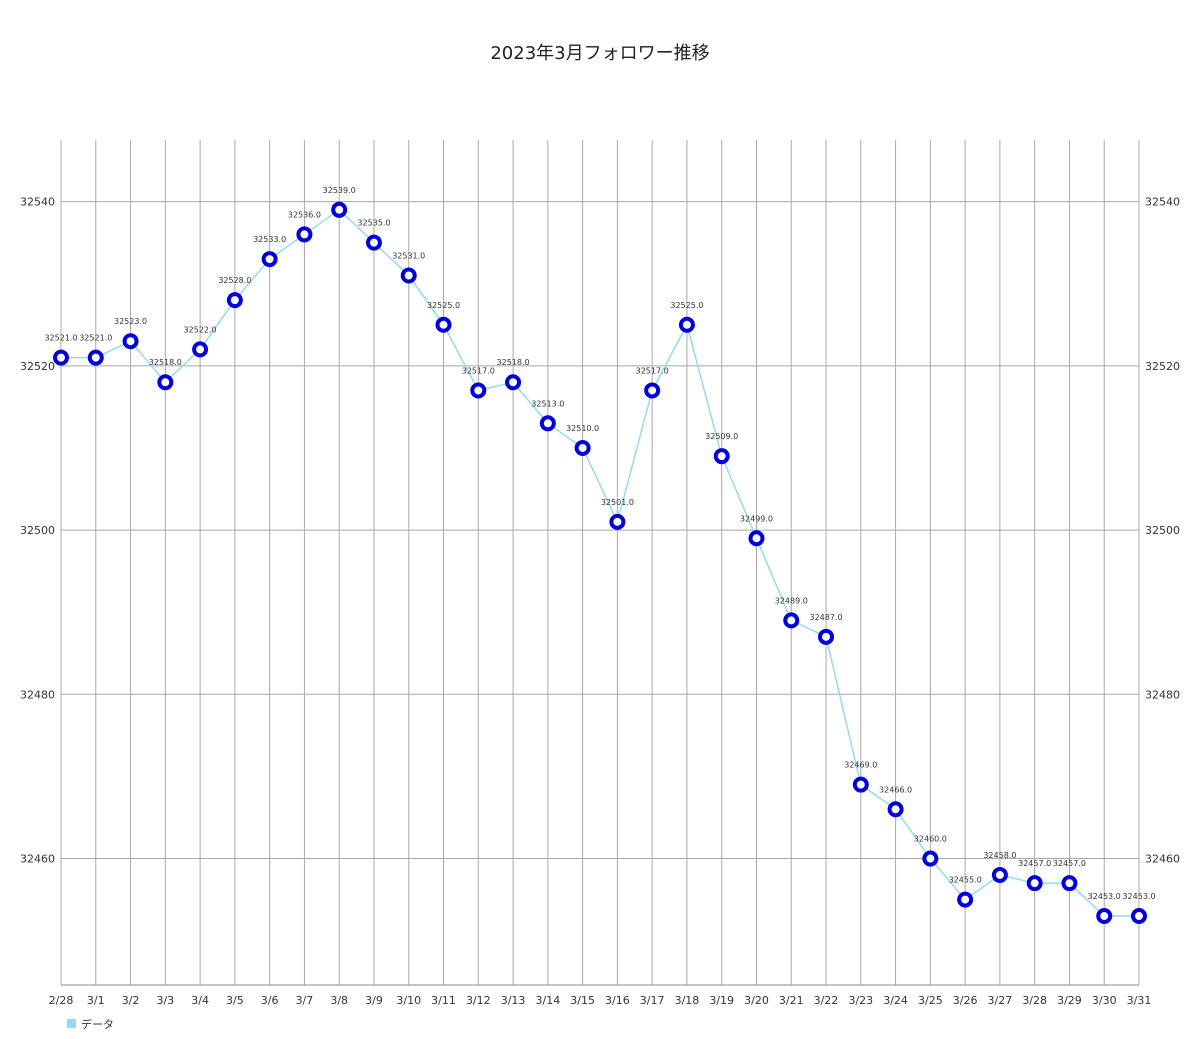 This screenshot has width=1200, height=1039. Describe the element at coordinates (130, 321) in the screenshot. I see `data-label: 32523.0` at that location.